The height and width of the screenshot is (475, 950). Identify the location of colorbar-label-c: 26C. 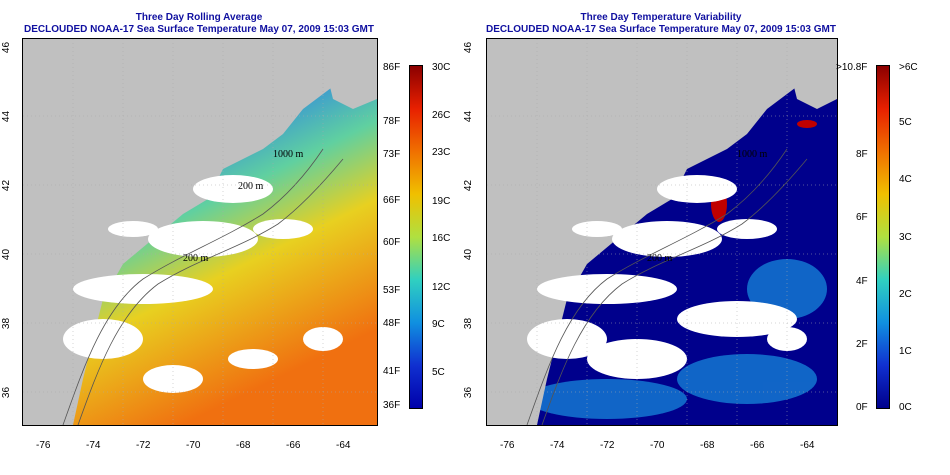
(441, 115).